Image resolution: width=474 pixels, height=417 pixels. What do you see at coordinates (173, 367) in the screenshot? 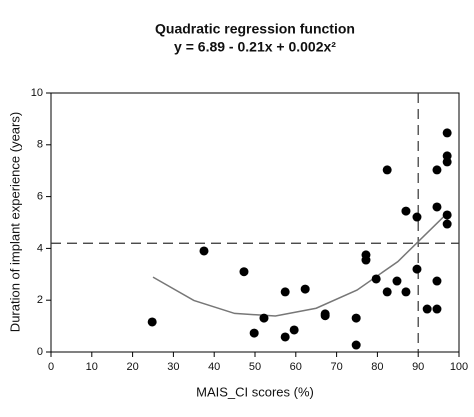
I see `x-tick-label: 30` at bounding box center [173, 367].